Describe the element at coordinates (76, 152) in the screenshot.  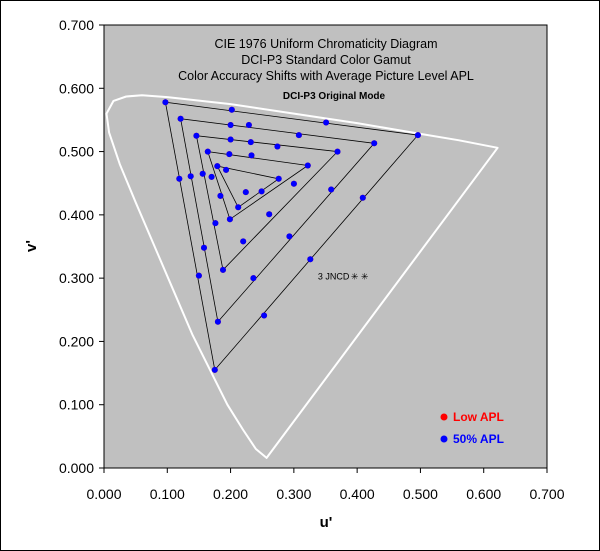
I see `y-tick-label-5: 0.500` at that location.